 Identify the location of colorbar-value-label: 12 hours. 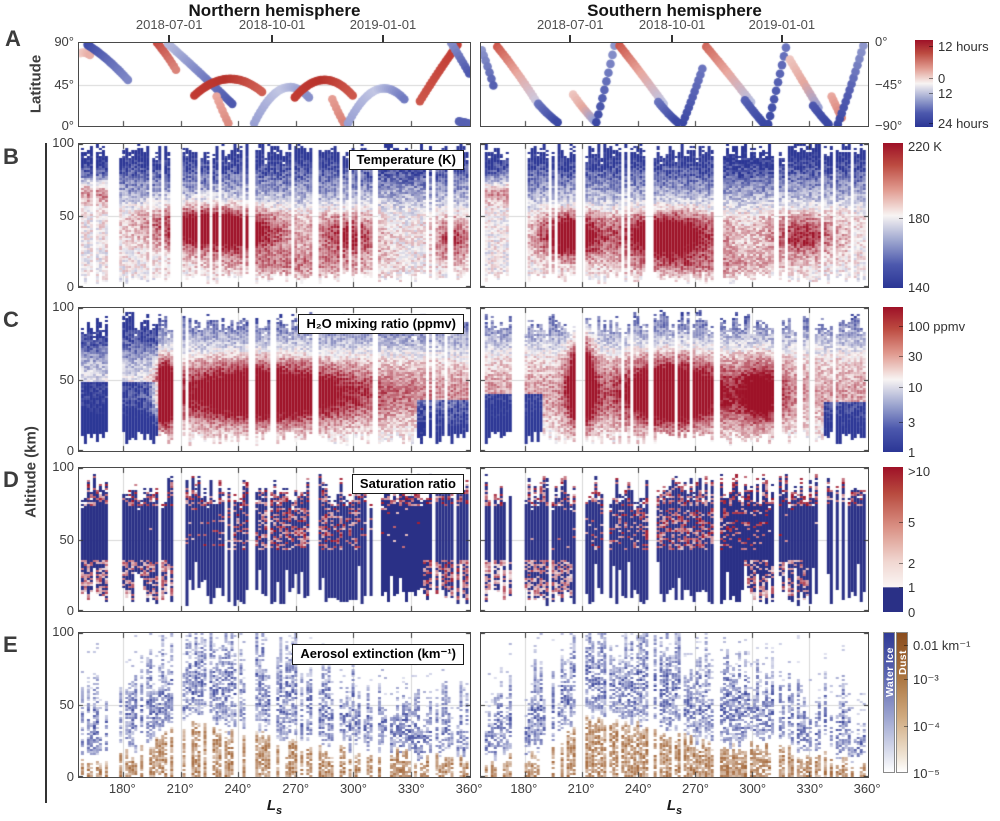
(963, 47).